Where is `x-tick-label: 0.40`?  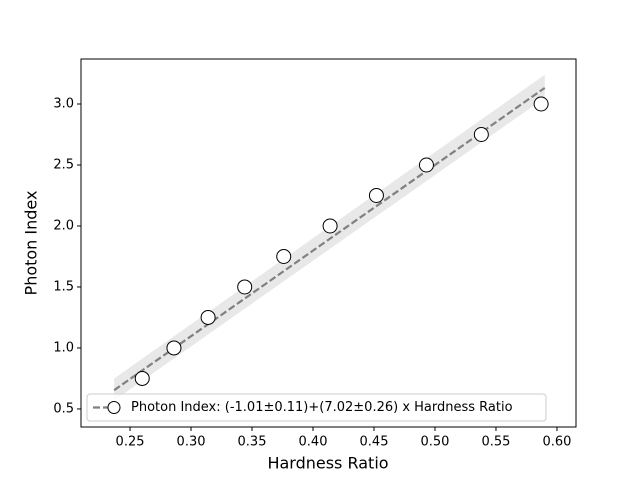
x-tick-label: 0.40 is located at coordinates (313, 442).